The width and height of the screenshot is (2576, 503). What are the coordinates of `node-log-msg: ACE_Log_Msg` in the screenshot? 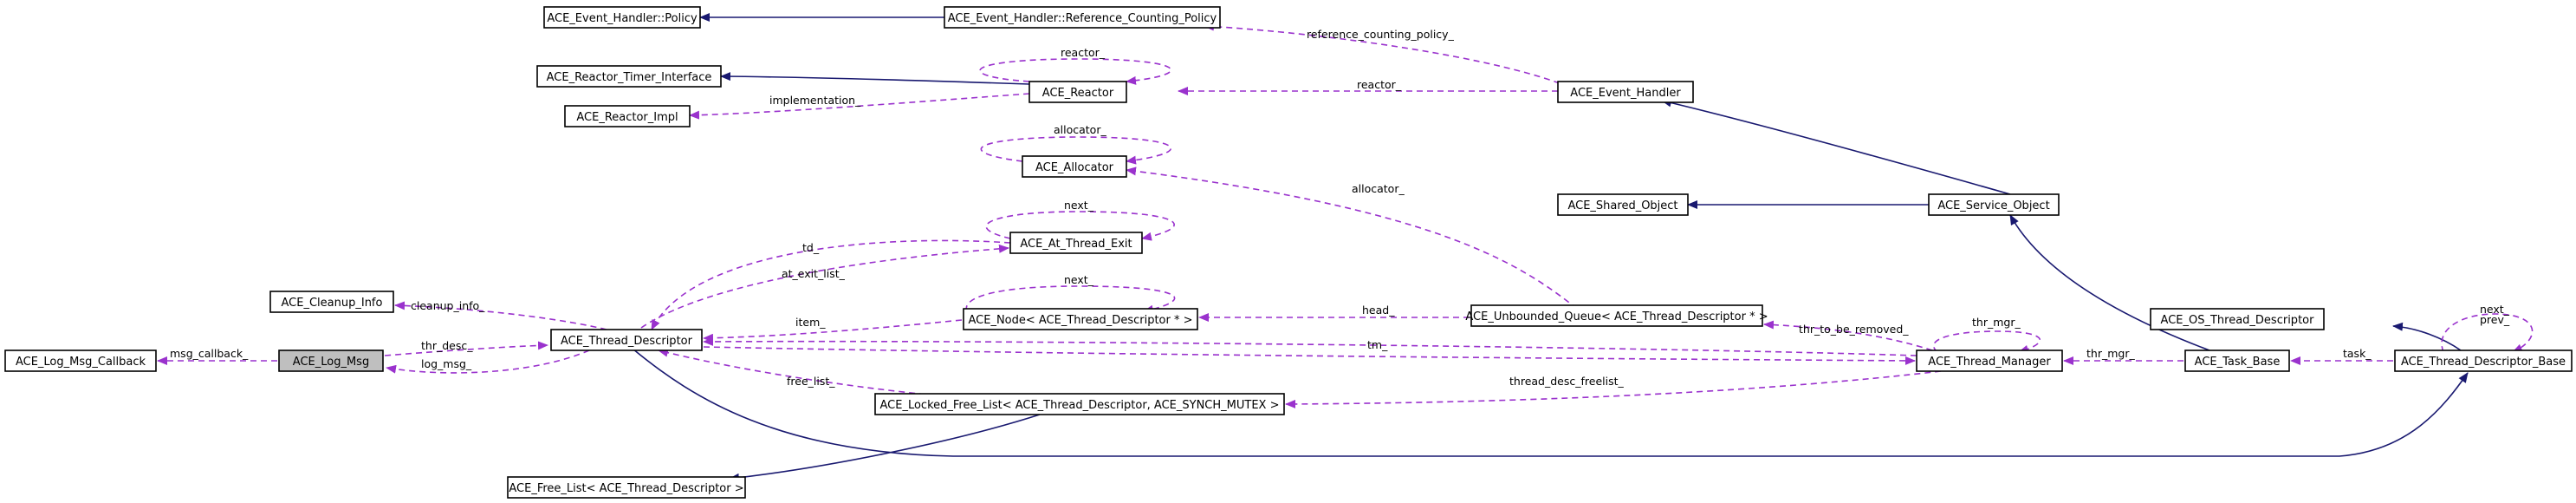 It's located at (331, 360).